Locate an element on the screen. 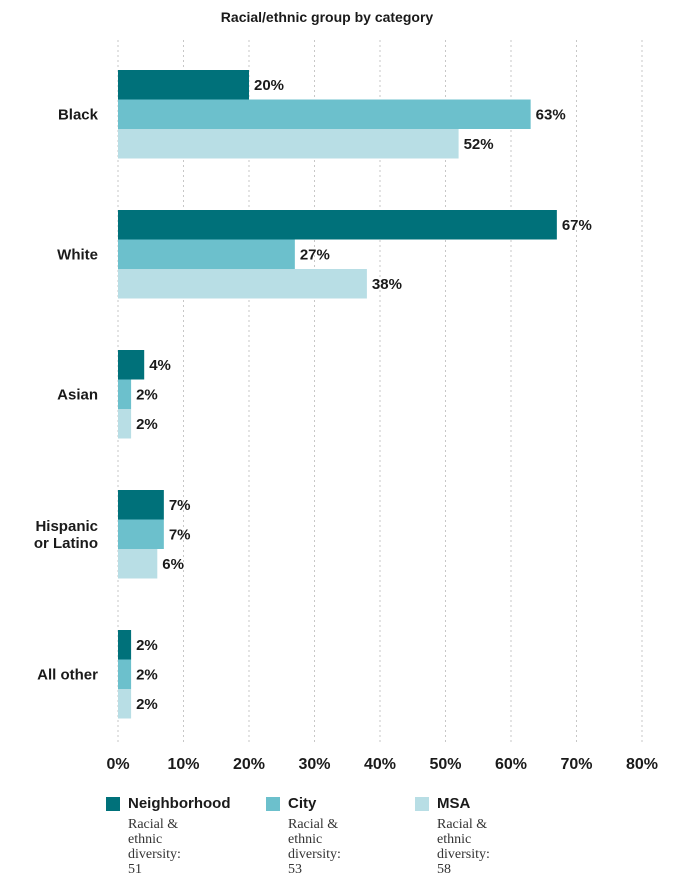  data-label-neighborhood-black: 20% is located at coordinates (269, 85).